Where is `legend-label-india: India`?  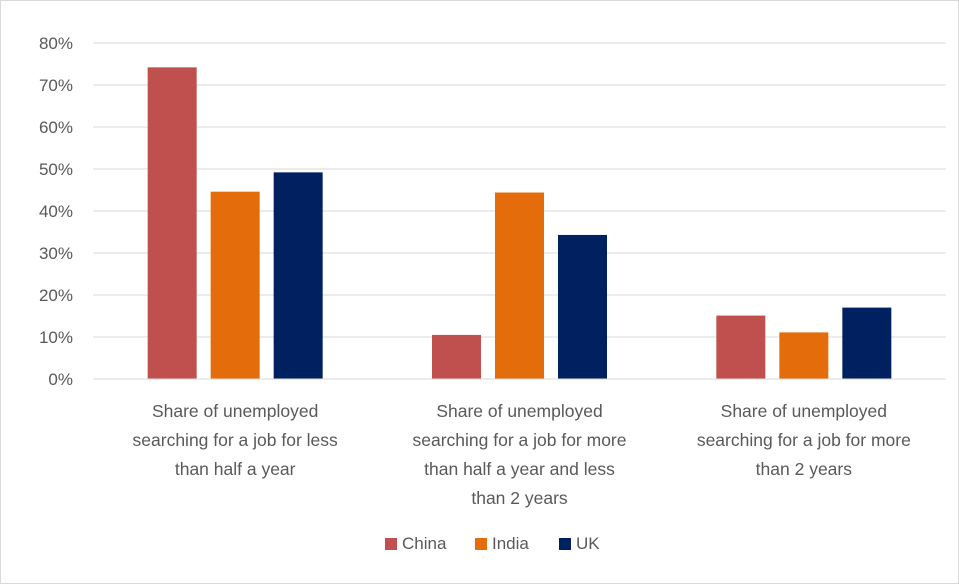 legend-label-india: India is located at coordinates (510, 543).